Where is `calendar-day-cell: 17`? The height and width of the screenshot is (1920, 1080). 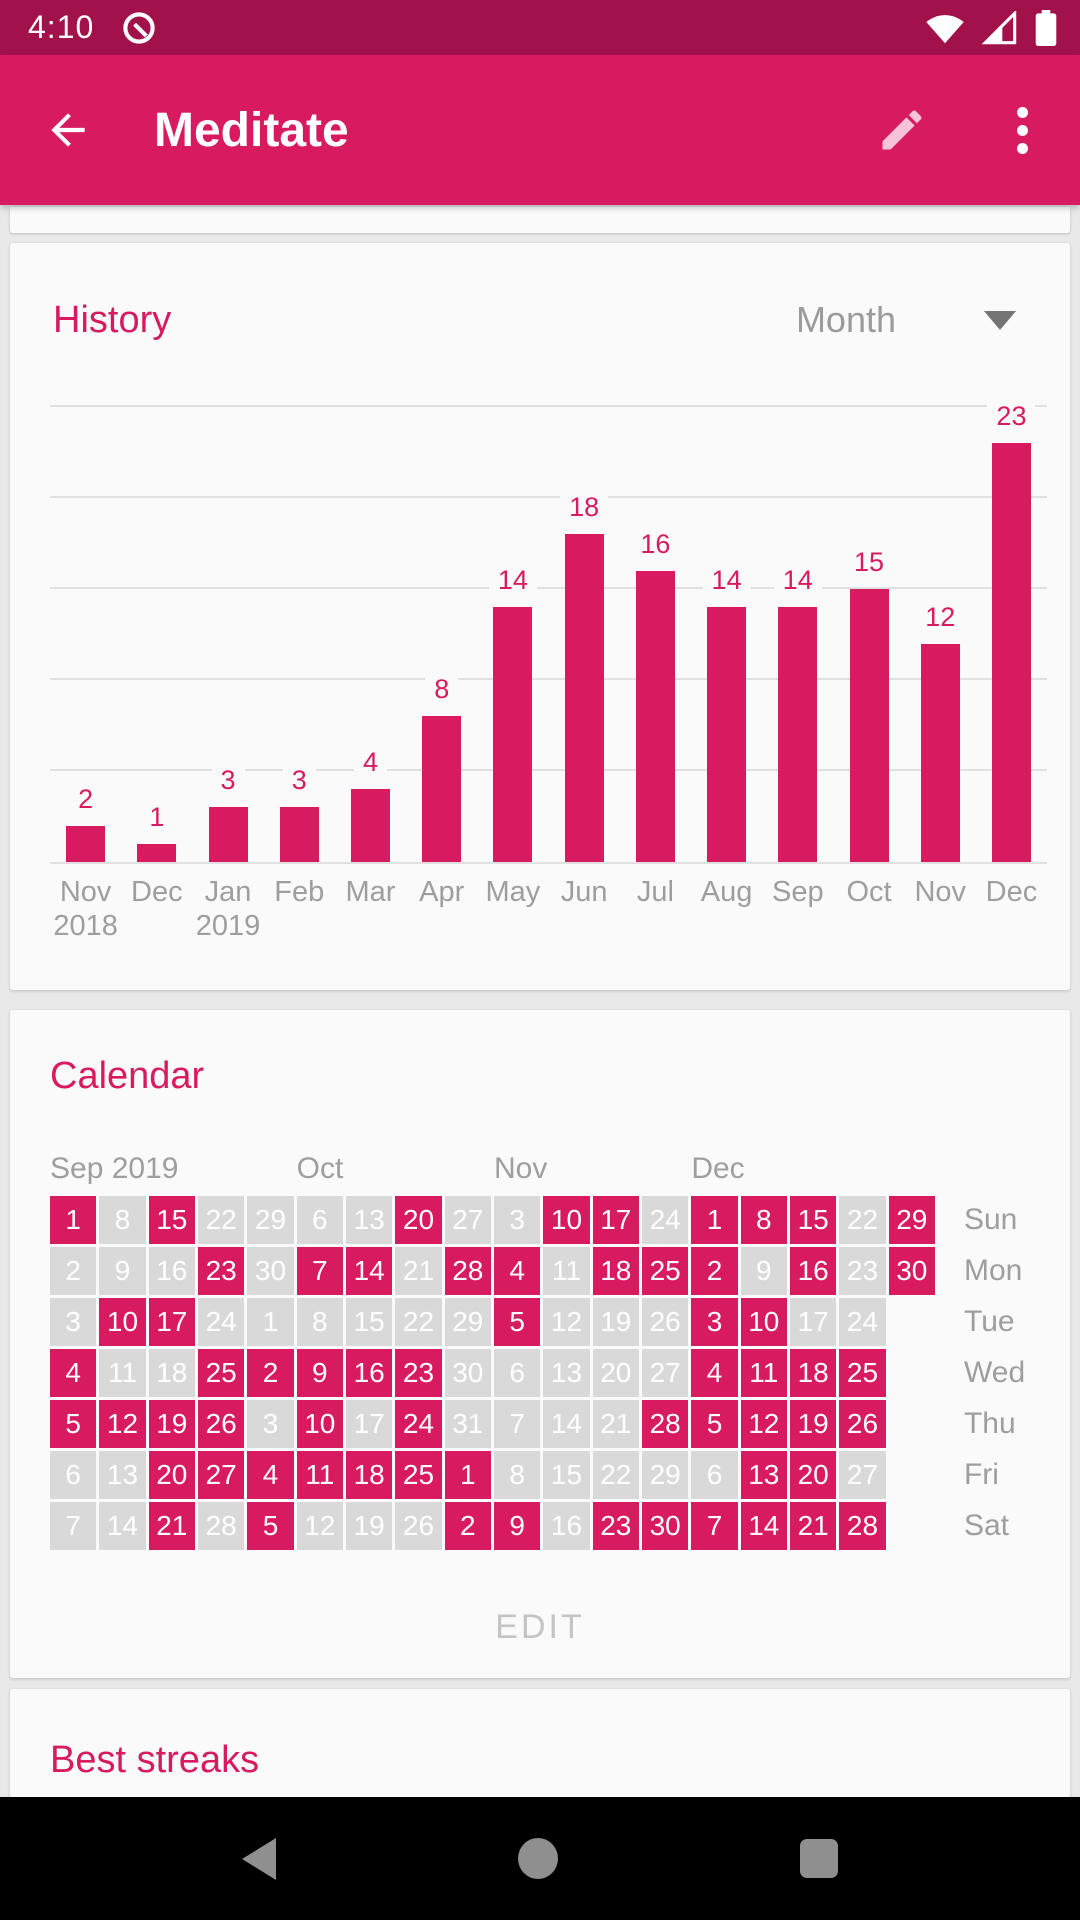
calendar-day-cell: 17 is located at coordinates (615, 1220).